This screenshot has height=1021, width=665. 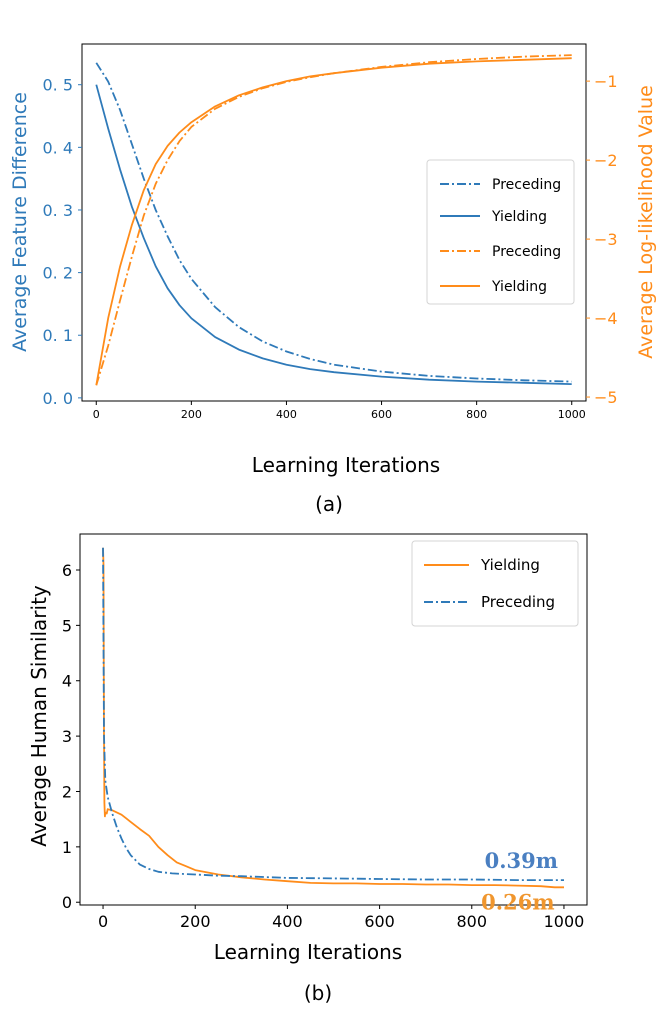 What do you see at coordinates (67, 625) in the screenshot?
I see `panel-b-y-tick-label: 5` at bounding box center [67, 625].